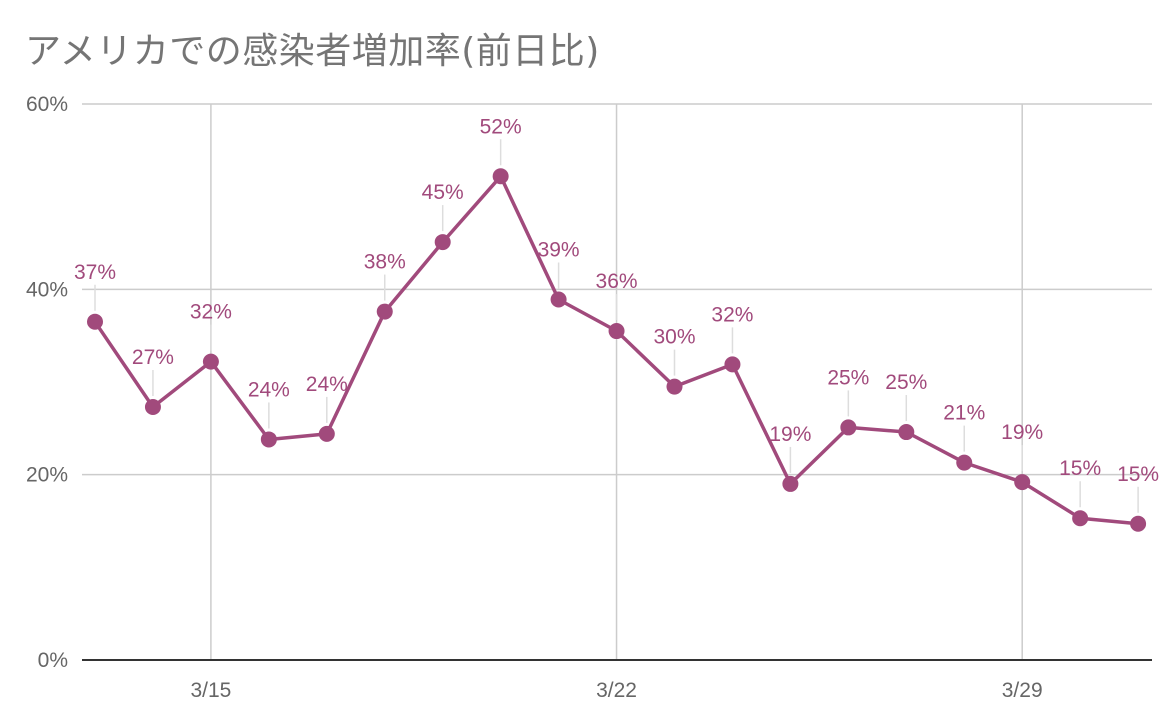 This screenshot has height=710, width=1170. I want to click on x-tick-label: 3/15, so click(210, 690).